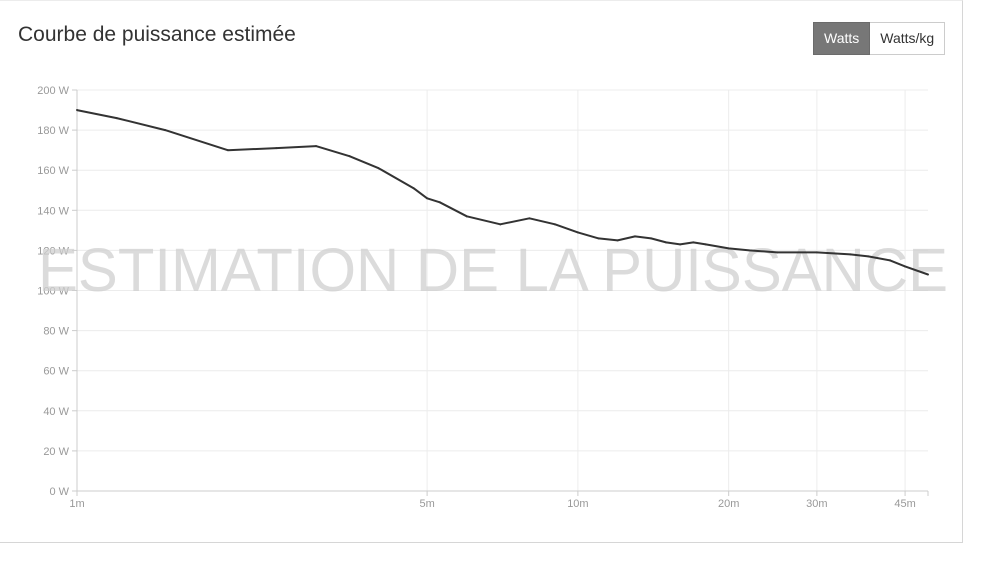  Describe the element at coordinates (53, 251) in the screenshot. I see `y-tick-label: 120 W` at that location.